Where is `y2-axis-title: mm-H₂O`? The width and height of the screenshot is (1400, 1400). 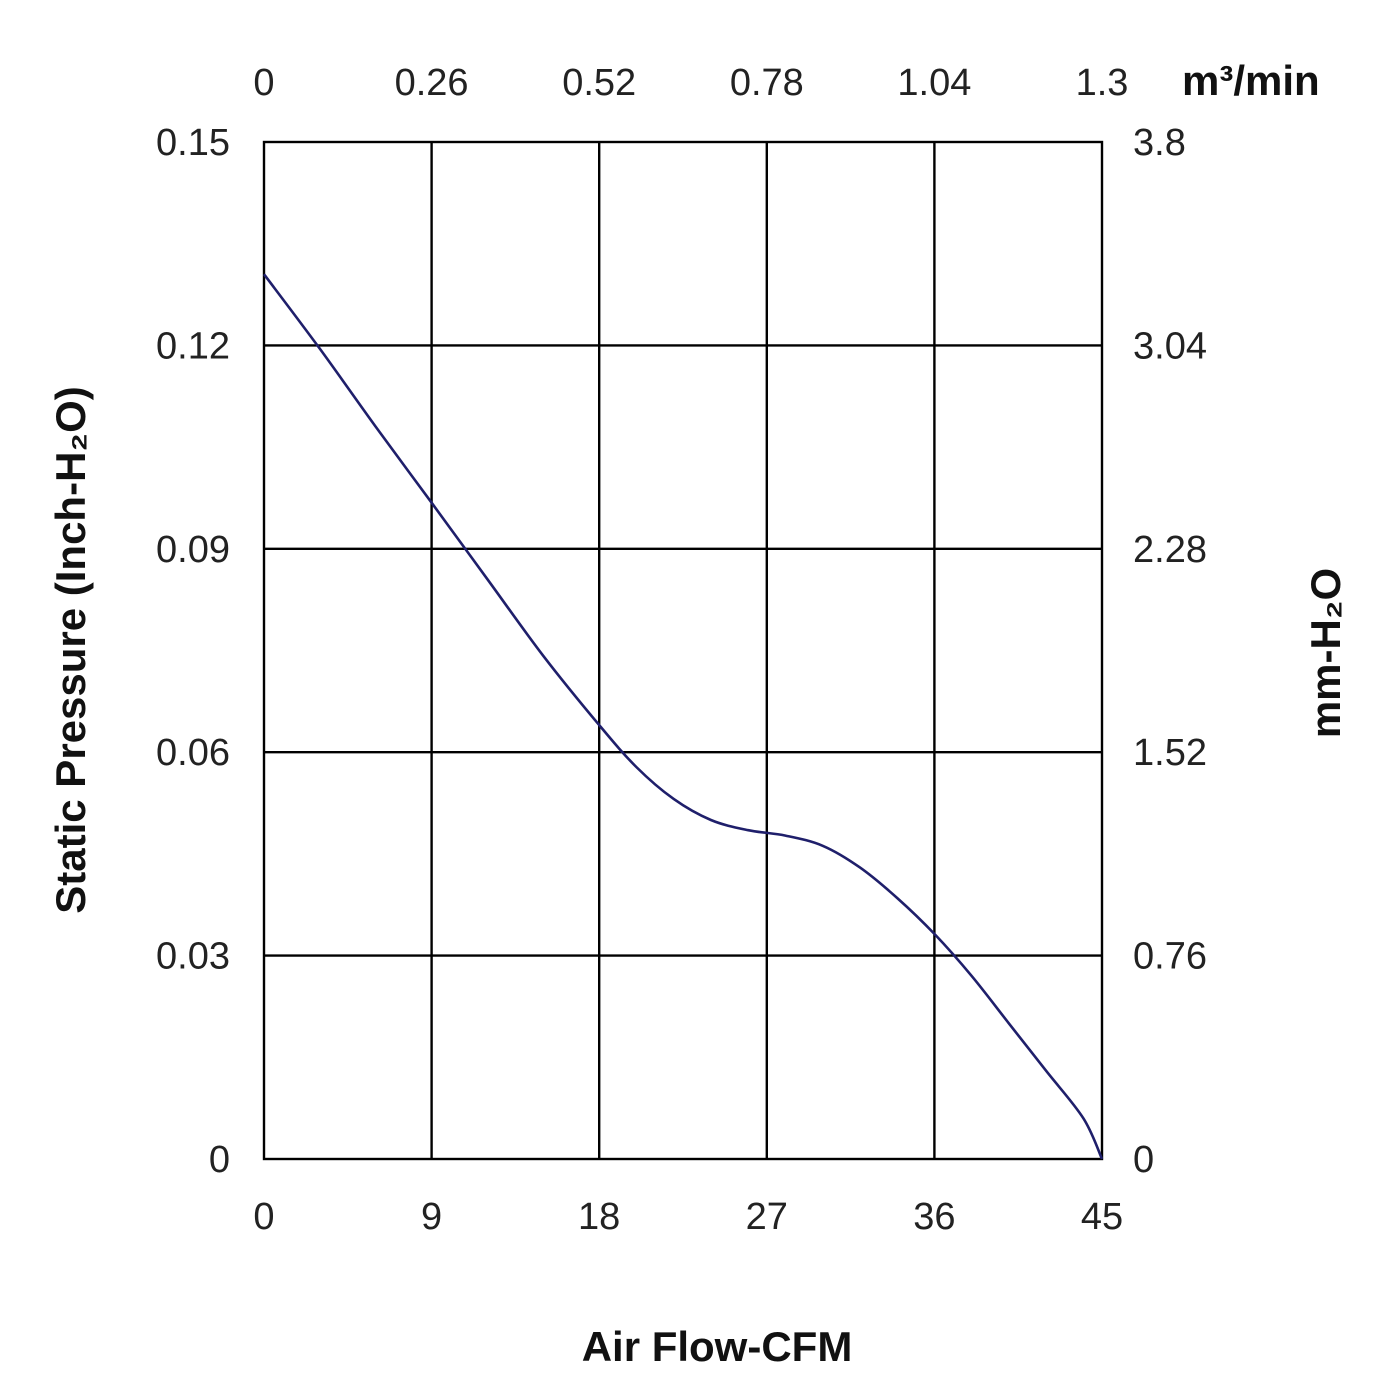 y2-axis-title: mm-H₂O is located at coordinates (1325, 653).